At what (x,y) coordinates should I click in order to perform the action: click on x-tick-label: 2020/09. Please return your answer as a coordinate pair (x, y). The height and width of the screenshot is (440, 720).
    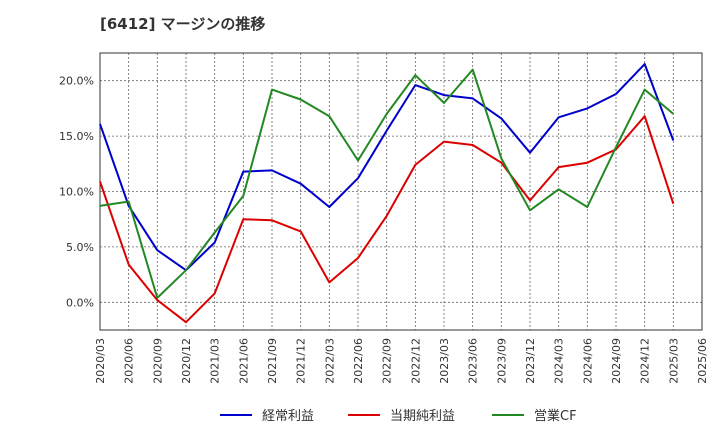
    Looking at the image, I should click on (157, 361).